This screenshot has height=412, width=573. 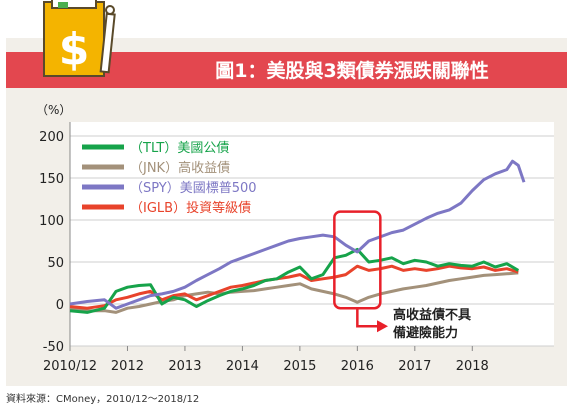 I want to click on y-axis-label: （%）, so click(x=53, y=110).